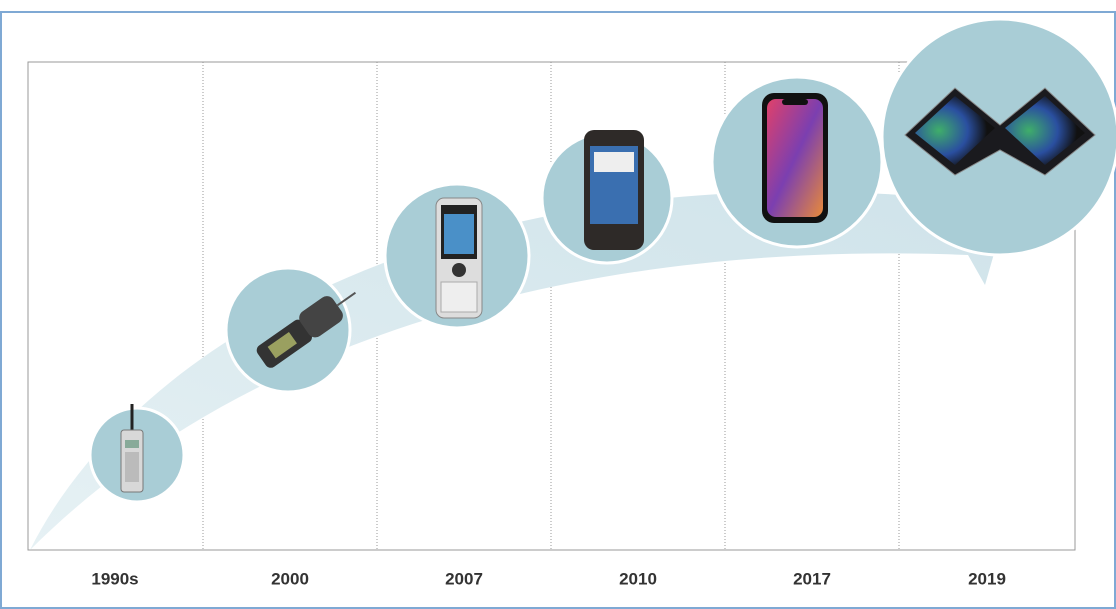 The width and height of the screenshot is (1116, 609). I want to click on year-label: 1990s, so click(114, 578).